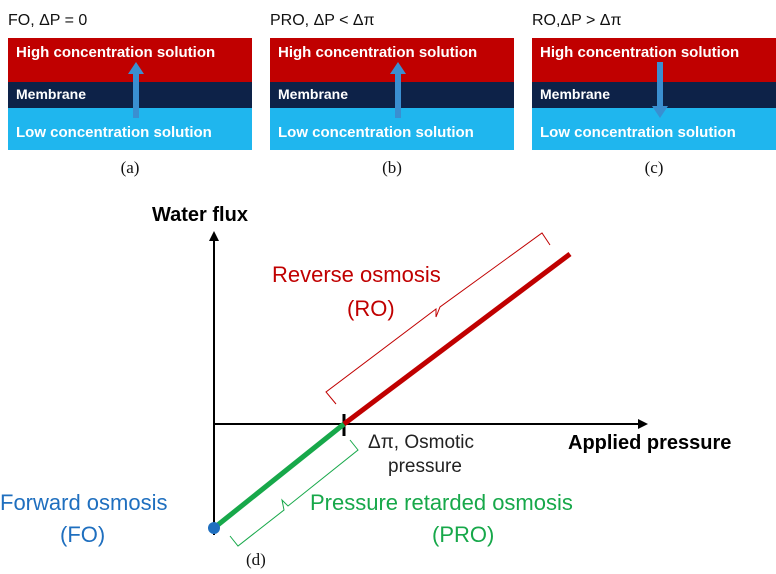 This screenshot has width=776, height=574. I want to click on pro-line, so click(279, 476).